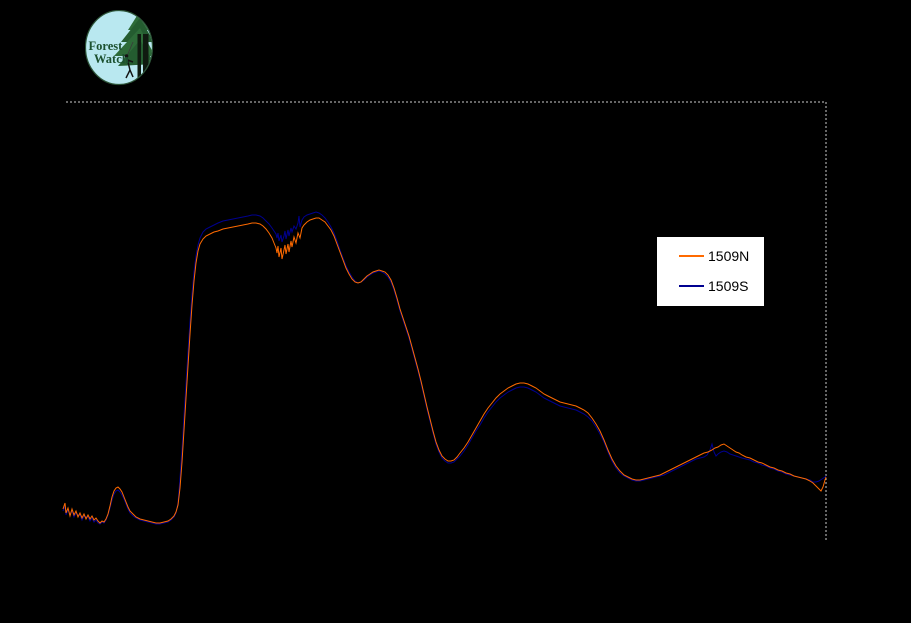  What do you see at coordinates (729, 256) in the screenshot?
I see `legend-label-1509n: 1509N` at bounding box center [729, 256].